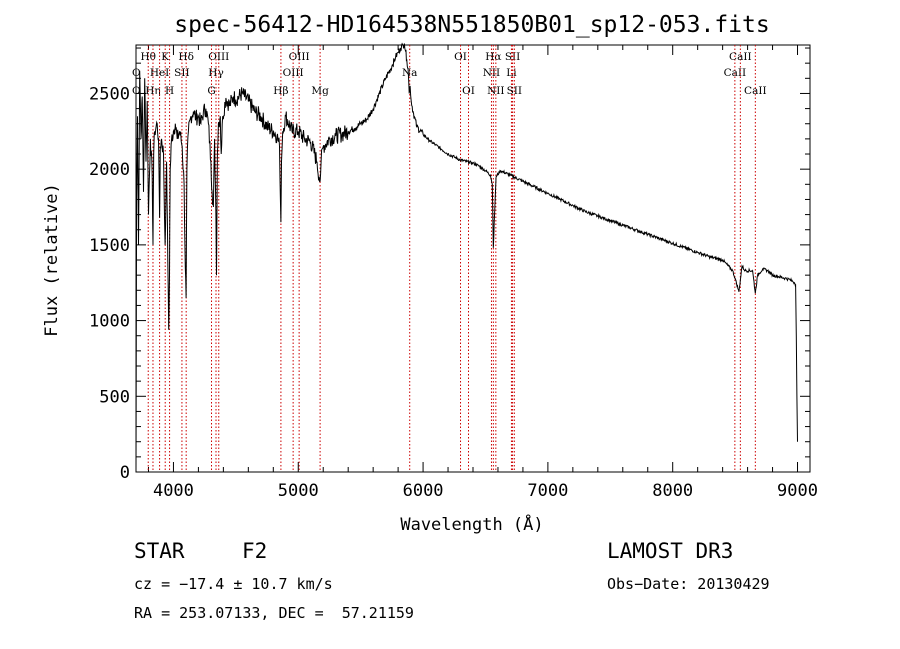  Describe the element at coordinates (109, 94) in the screenshot. I see `y-tick-label: 2500` at that location.